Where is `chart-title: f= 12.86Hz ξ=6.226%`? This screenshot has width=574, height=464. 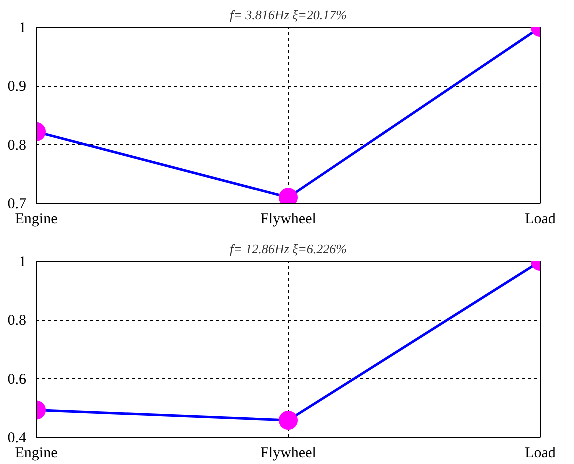
chart-title: f= 12.86Hz ξ=6.226% is located at coordinates (289, 249).